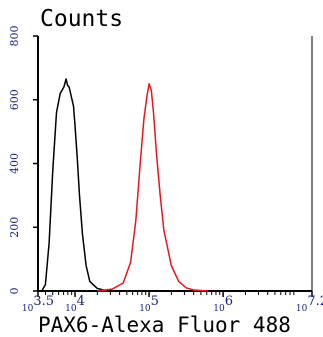  Describe the element at coordinates (164, 325) in the screenshot. I see `x-axis-label: PAX6-Alexa Fluor 488` at that location.